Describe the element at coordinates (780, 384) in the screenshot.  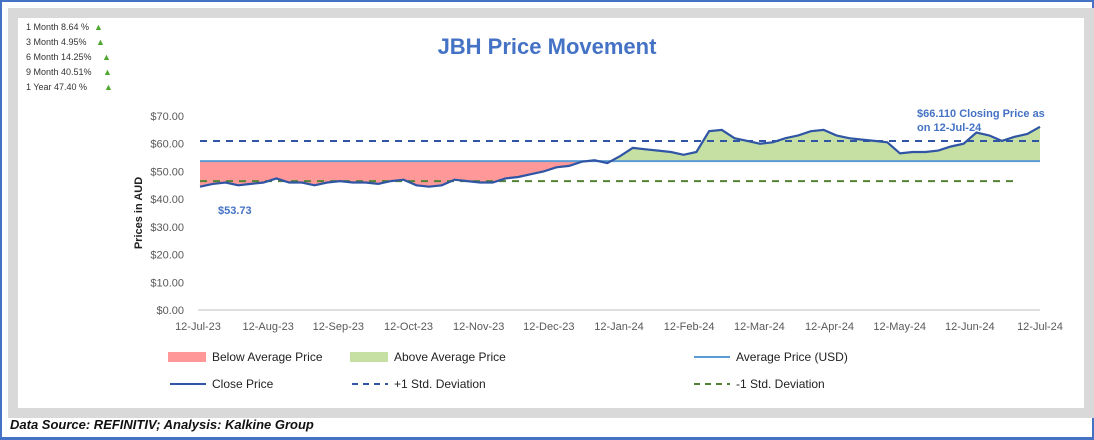
I see `legend-label: -1 Std. Deviation` at that location.